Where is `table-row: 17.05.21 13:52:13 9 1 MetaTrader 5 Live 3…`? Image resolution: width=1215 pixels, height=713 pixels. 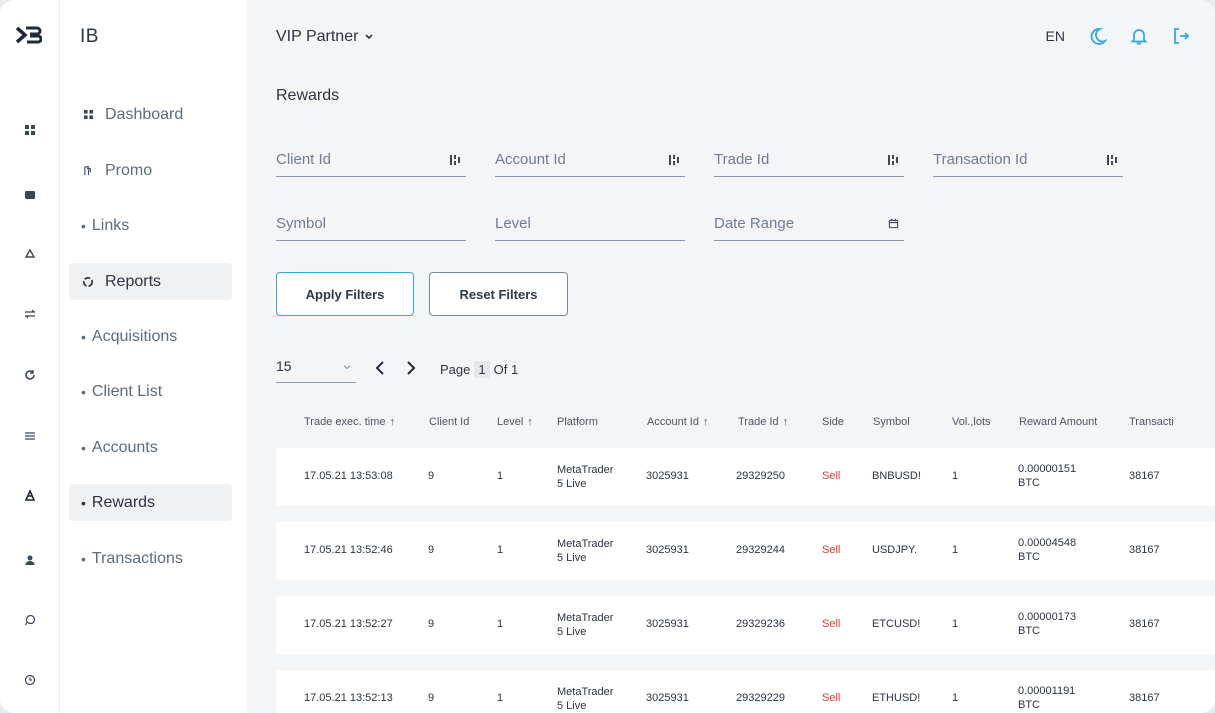
table-row: 17.05.21 13:52:13 9 1 MetaTrader 5 Live 3… is located at coordinates (745, 691).